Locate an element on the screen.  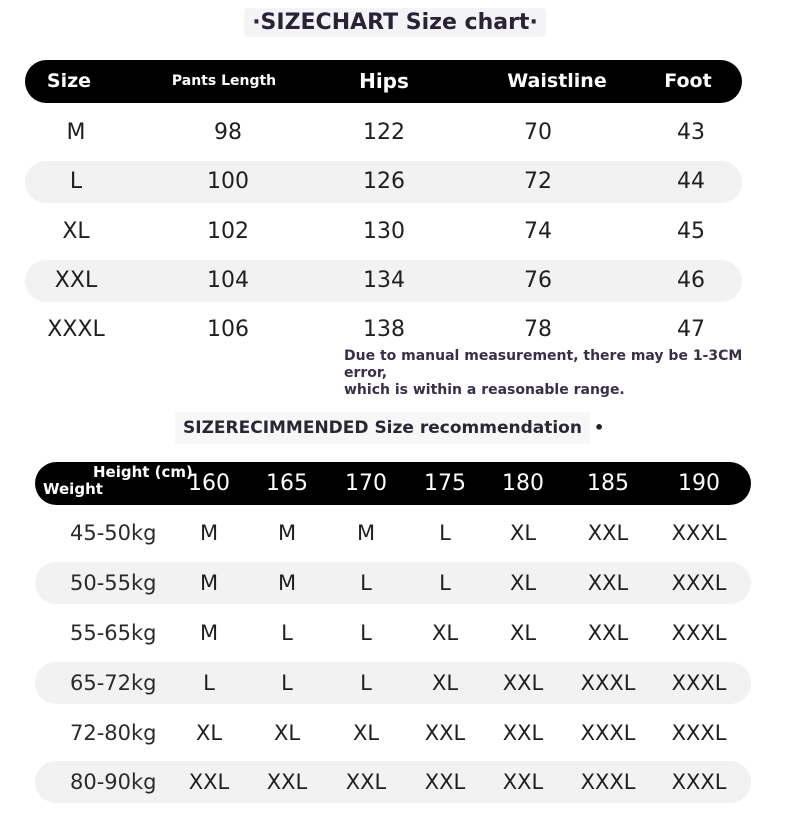
size-chart-title: ·SIZECHART Size chart· is located at coordinates (395, 22).